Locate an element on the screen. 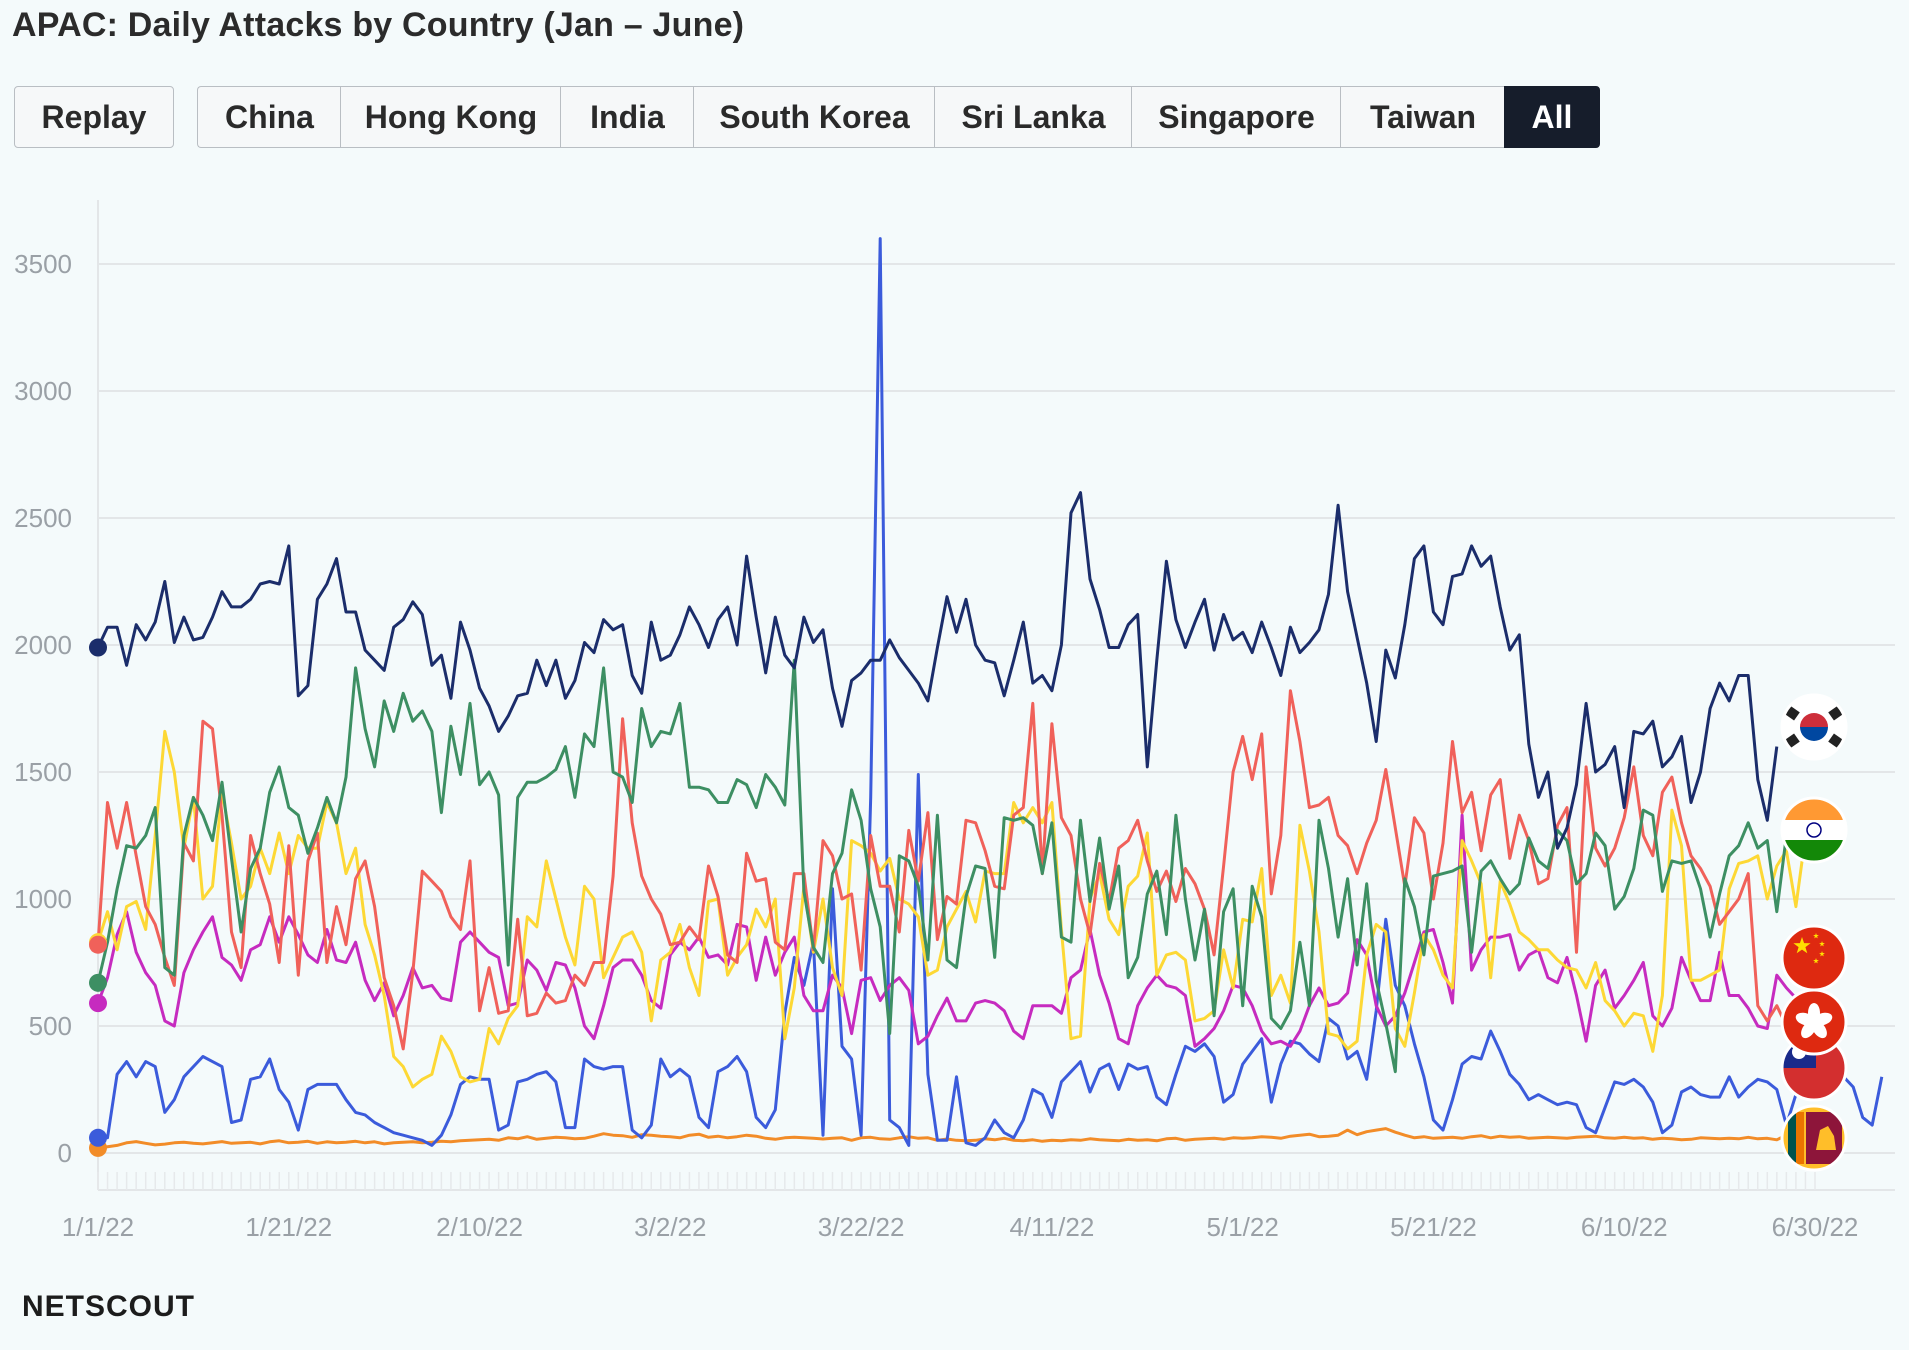  y-tick-label: 1500 is located at coordinates (43, 772).